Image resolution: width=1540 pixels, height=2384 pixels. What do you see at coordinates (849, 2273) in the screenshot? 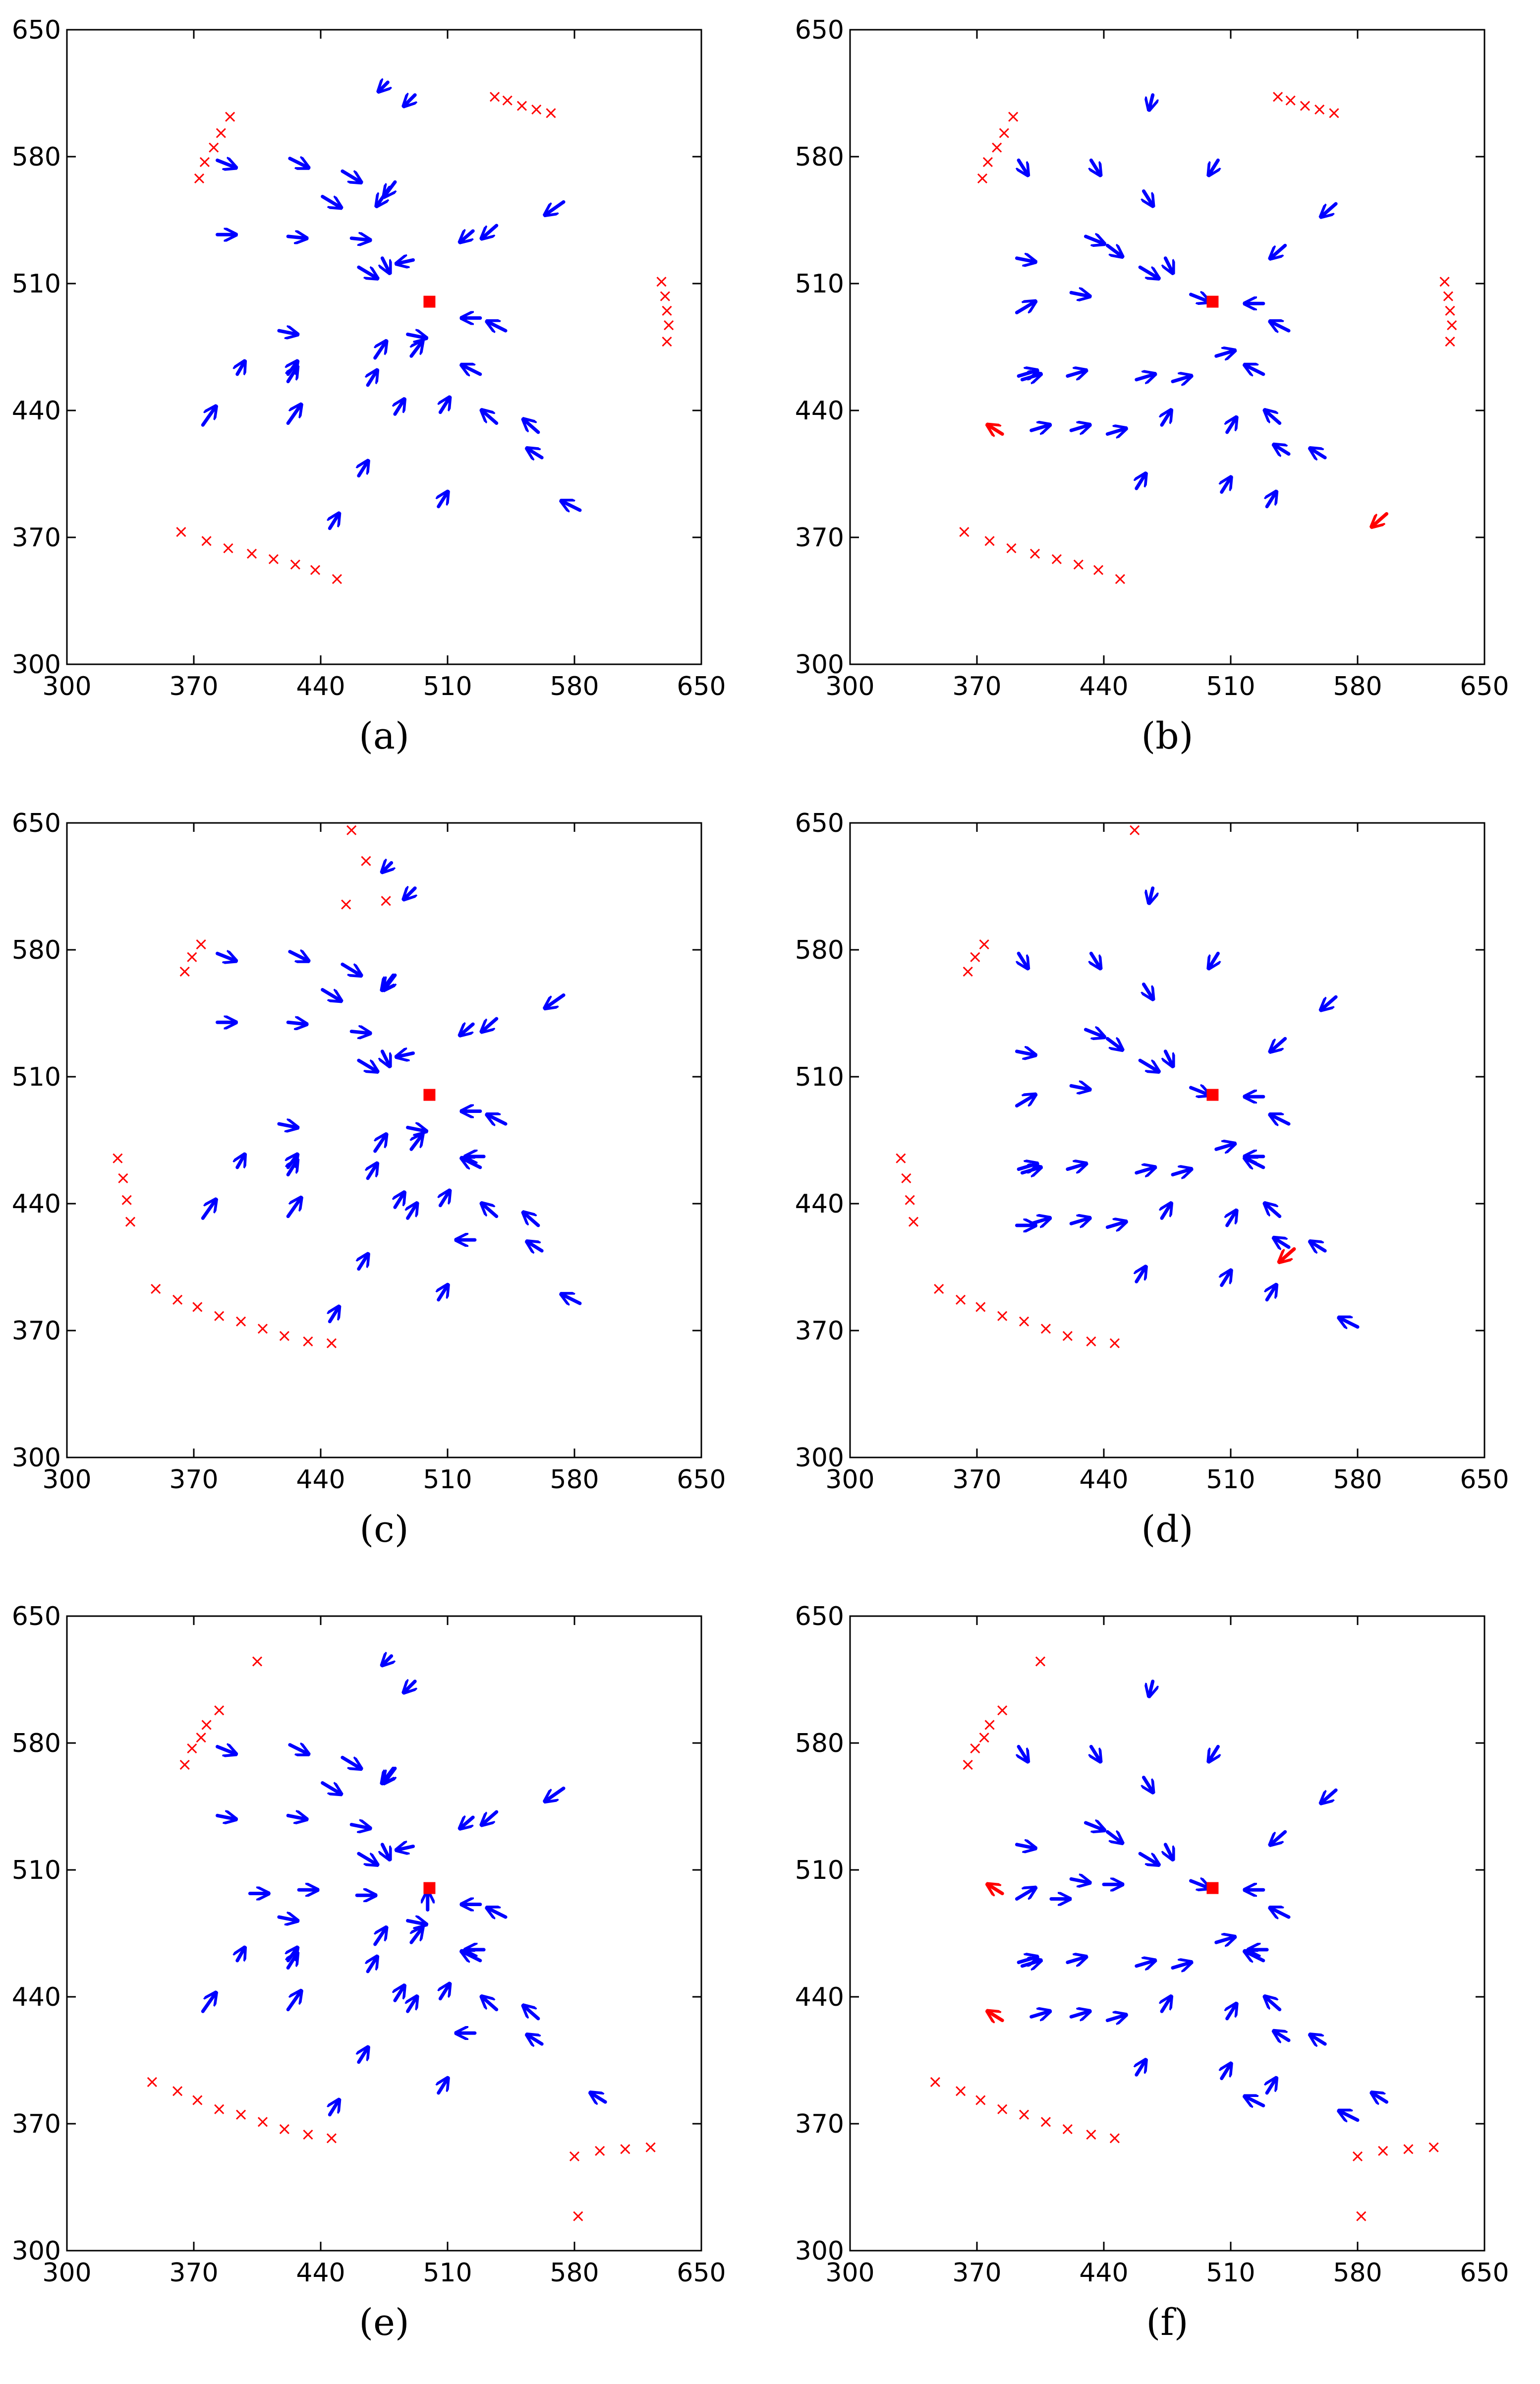
I see `x-tick-label: 300` at bounding box center [849, 2273].